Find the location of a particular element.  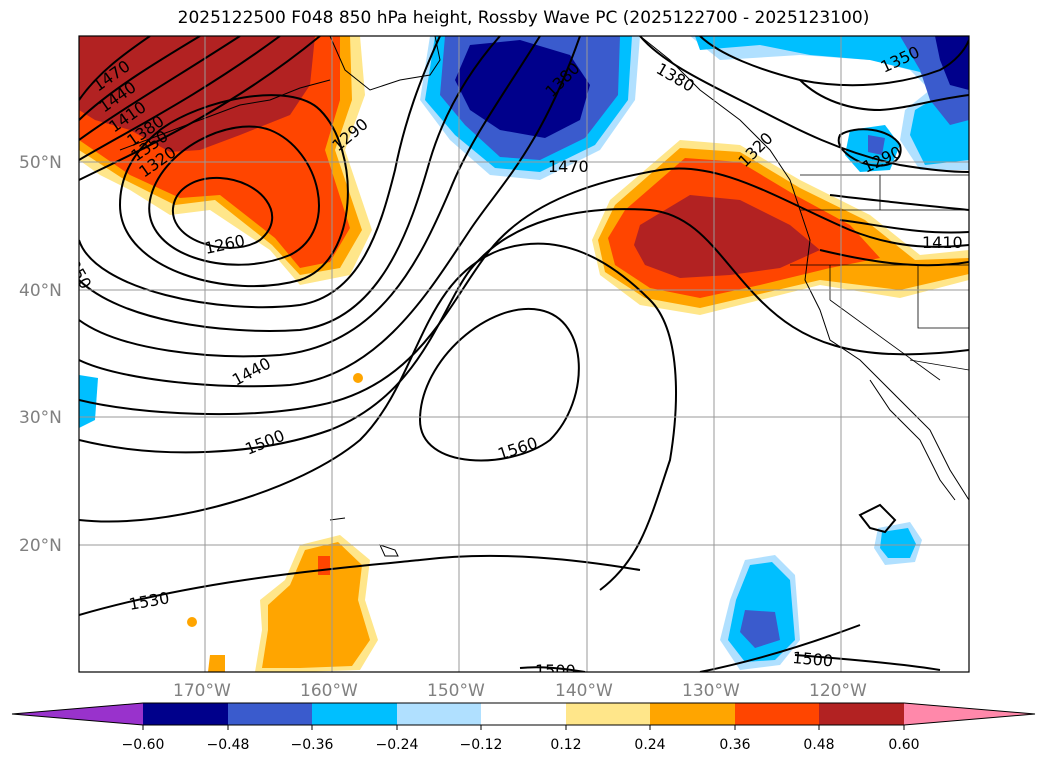

colorbar-tick-label: 0.12 is located at coordinates (565, 745).